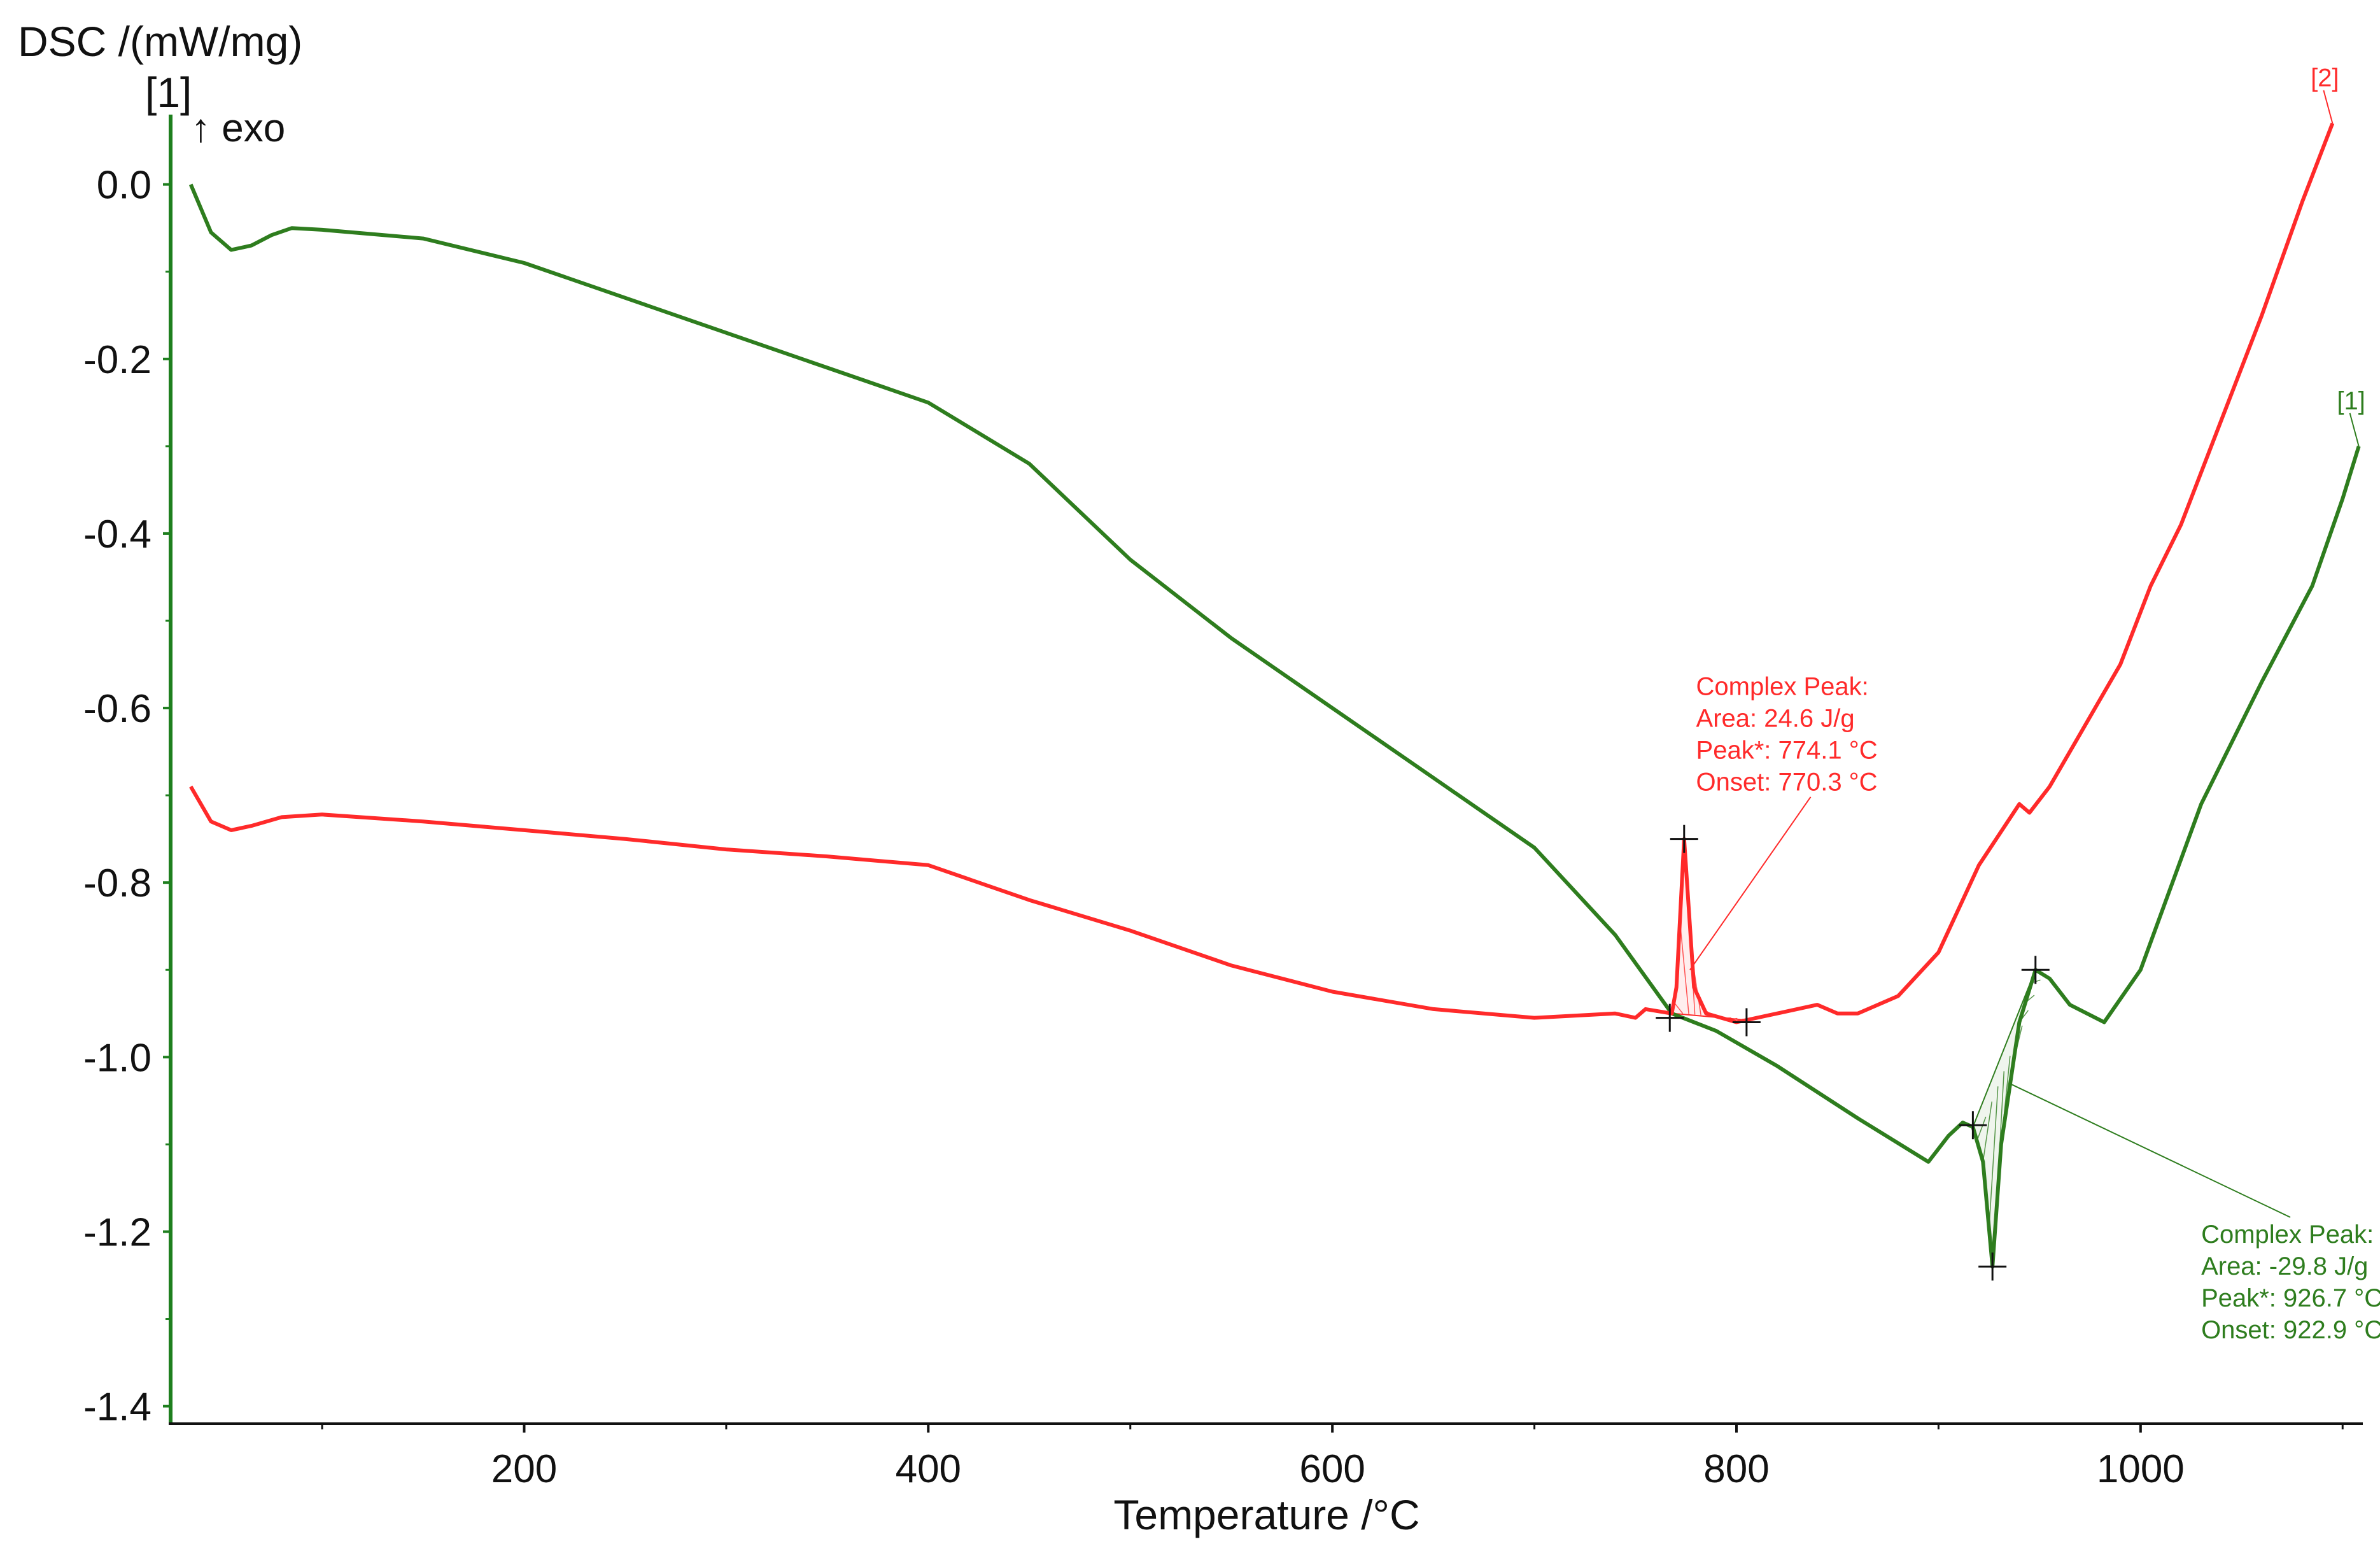 The width and height of the screenshot is (2380, 1551). Describe the element at coordinates (160, 42) in the screenshot. I see `y-axis-title: DSC /(mW/mg)` at that location.